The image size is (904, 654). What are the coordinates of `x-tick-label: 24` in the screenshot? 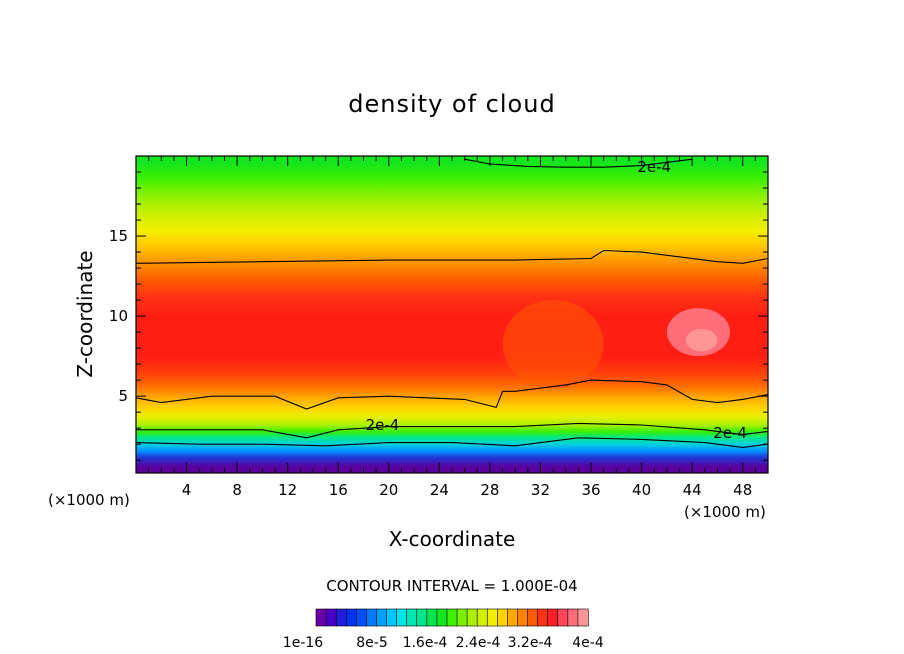 It's located at (439, 490).